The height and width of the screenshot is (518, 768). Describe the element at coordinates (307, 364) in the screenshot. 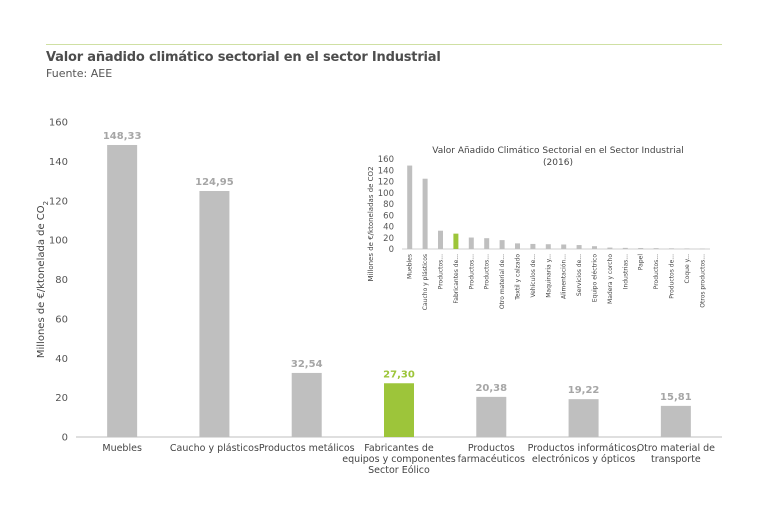

I see `data-label: 32,54` at that location.